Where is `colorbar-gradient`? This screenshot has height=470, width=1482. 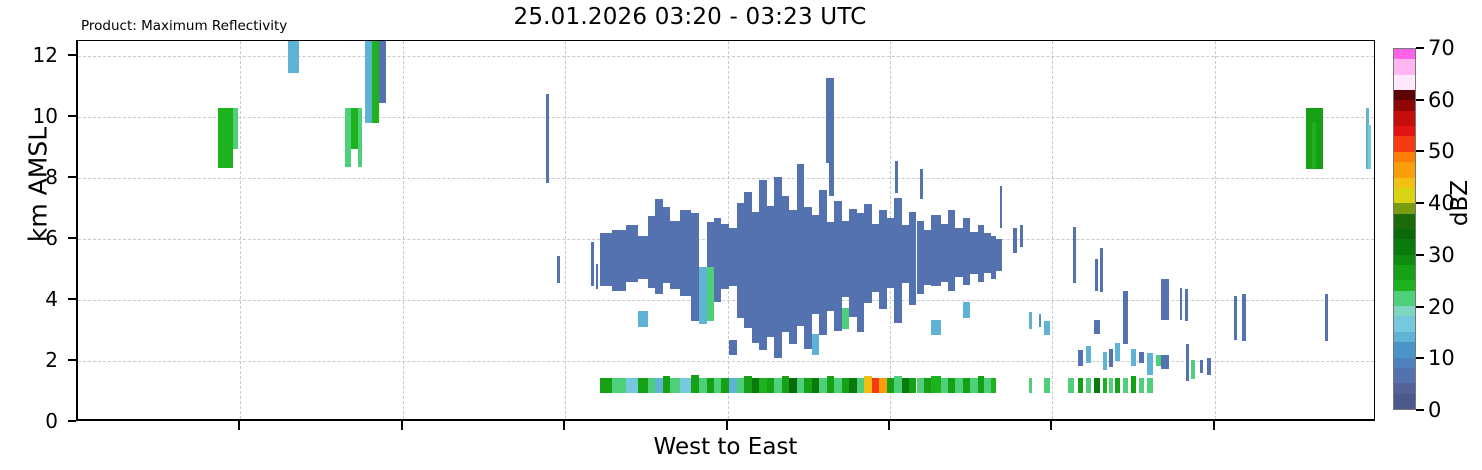
colorbar-gradient is located at coordinates (1404, 229).